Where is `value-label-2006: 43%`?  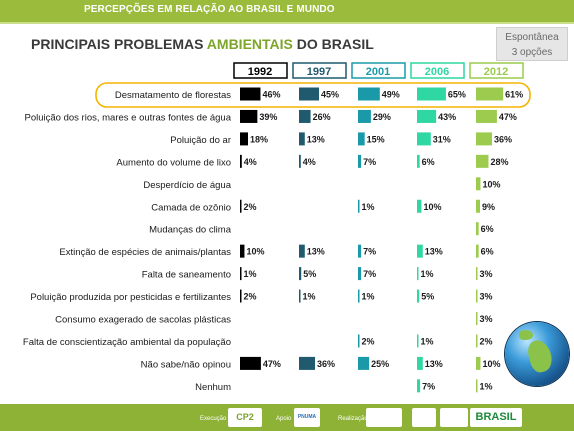 value-label-2006: 43% is located at coordinates (447, 117).